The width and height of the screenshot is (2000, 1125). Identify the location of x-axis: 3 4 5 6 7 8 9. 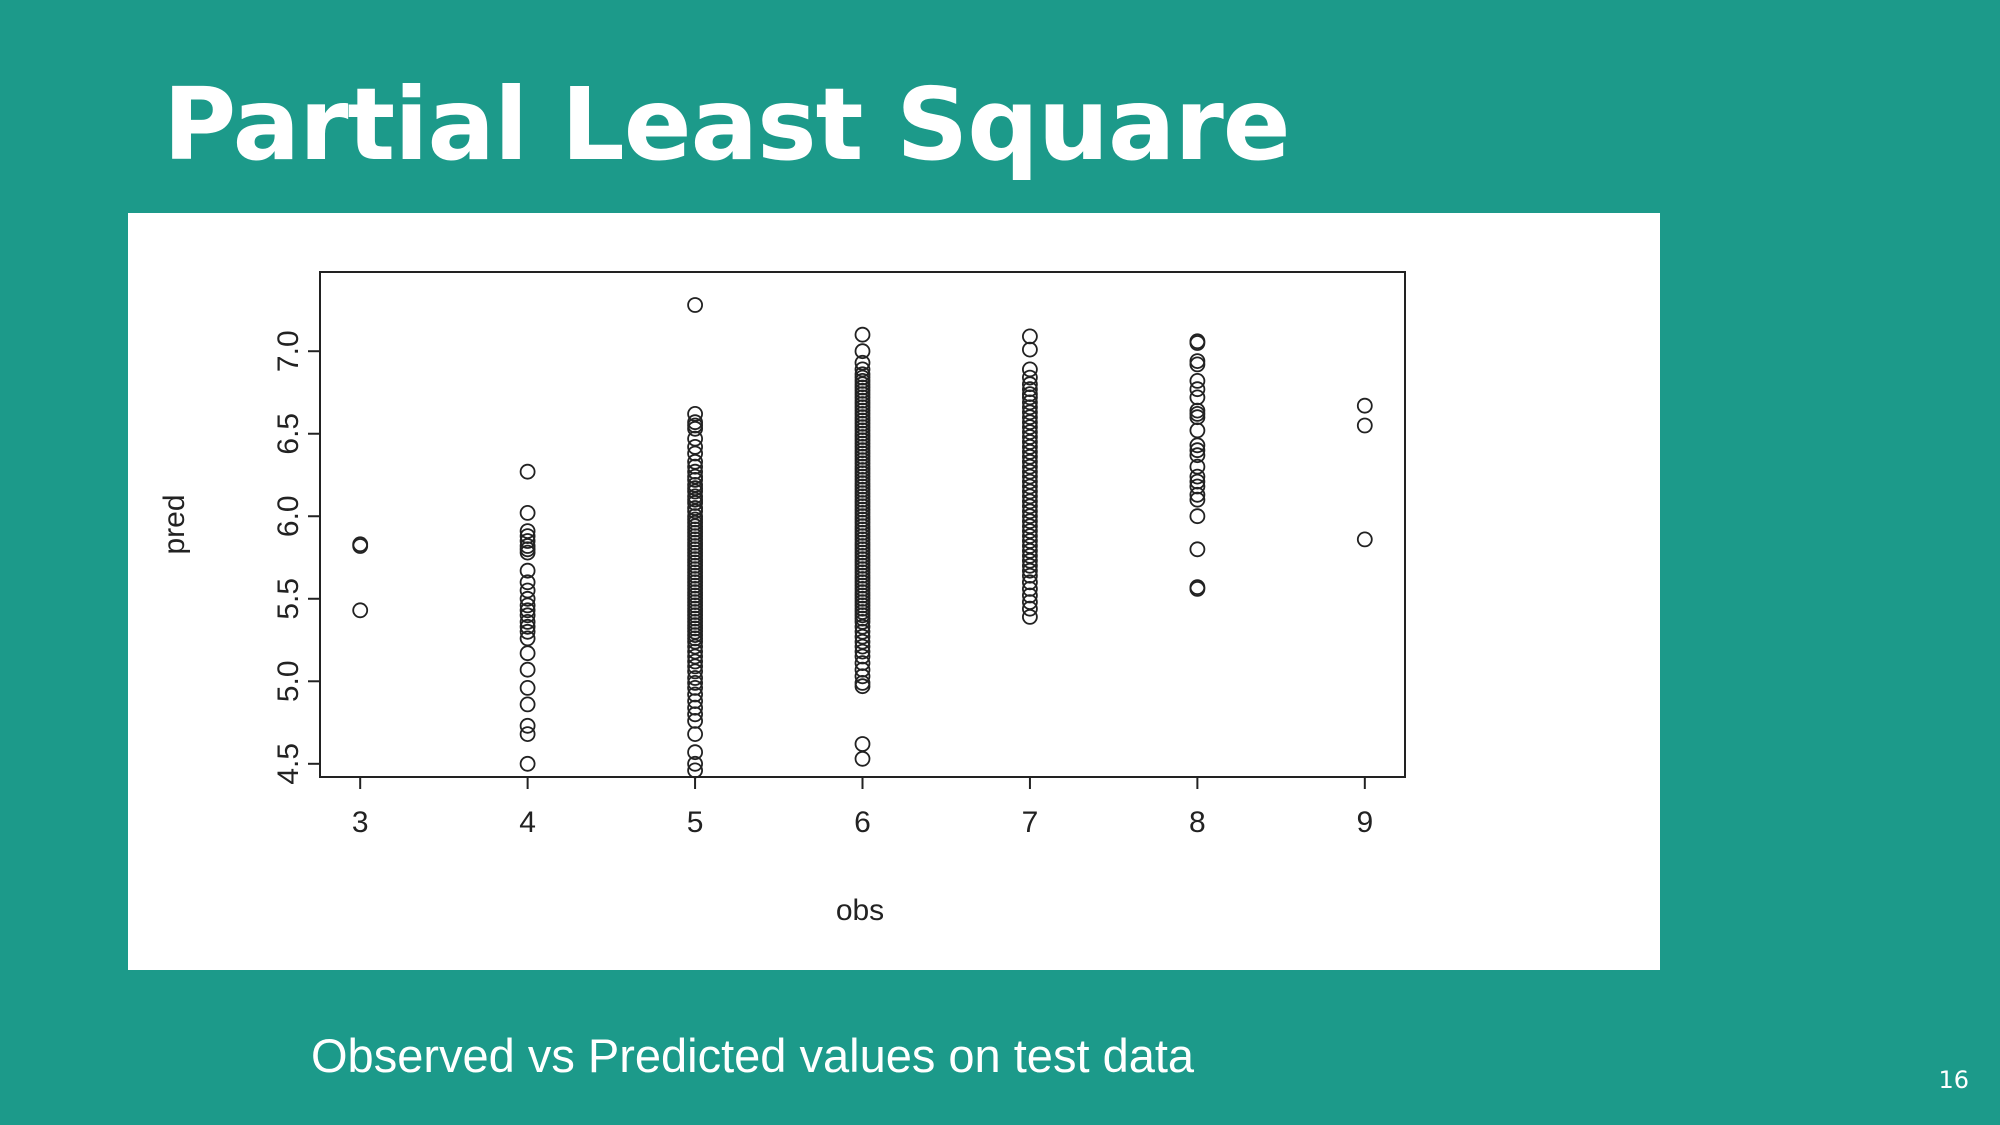
(862, 807).